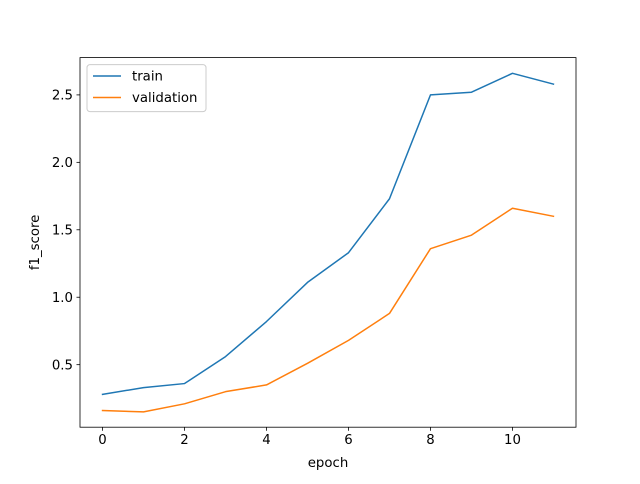 The height and width of the screenshot is (484, 640). What do you see at coordinates (62, 230) in the screenshot?
I see `y-tick-label: 1.5` at bounding box center [62, 230].